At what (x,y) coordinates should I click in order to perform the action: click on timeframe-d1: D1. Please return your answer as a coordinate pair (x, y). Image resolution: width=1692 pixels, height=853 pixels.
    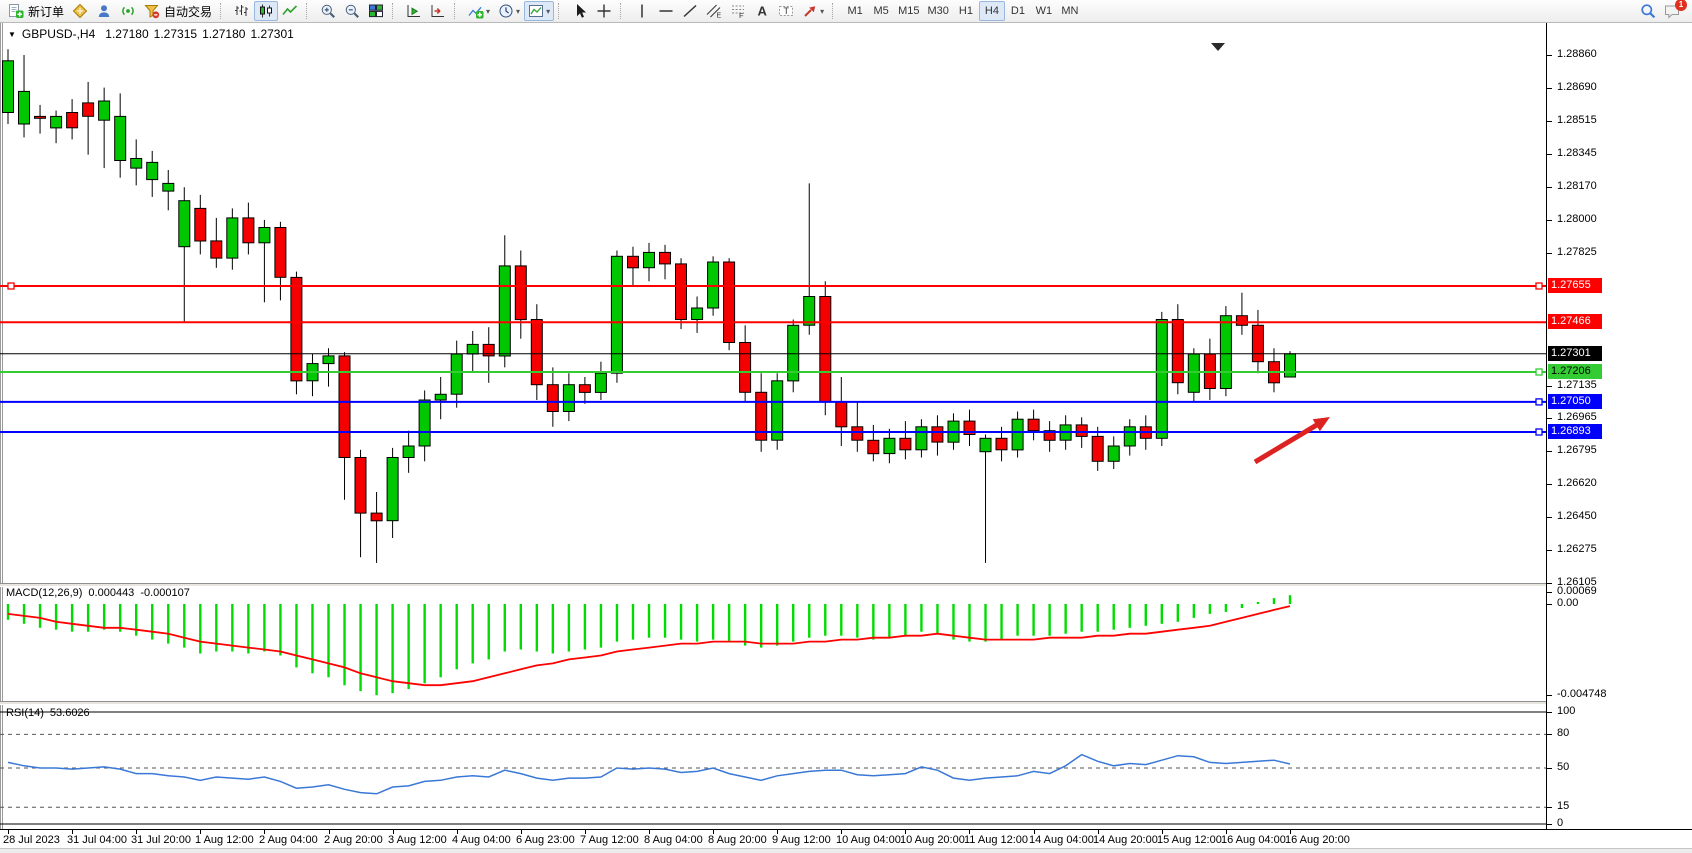
    Looking at the image, I should click on (1017, 11).